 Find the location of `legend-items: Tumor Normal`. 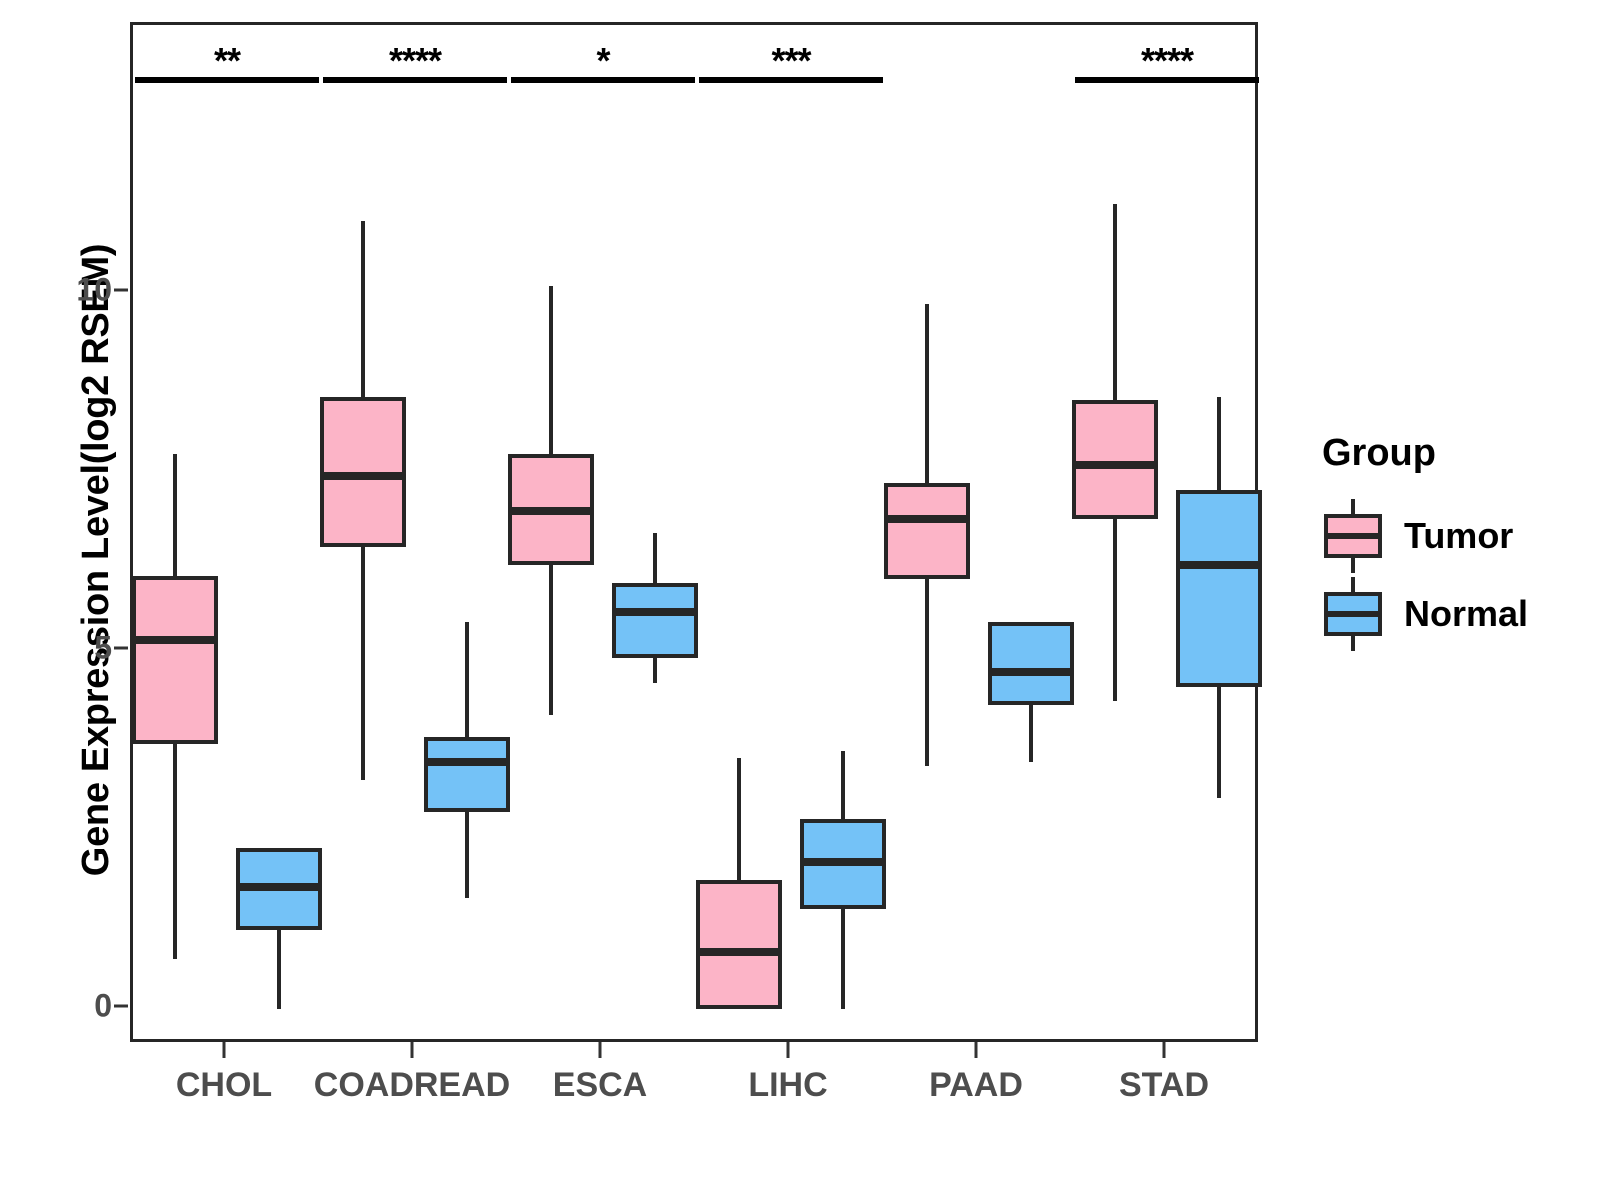

legend-items: Tumor Normal is located at coordinates (1457, 575).